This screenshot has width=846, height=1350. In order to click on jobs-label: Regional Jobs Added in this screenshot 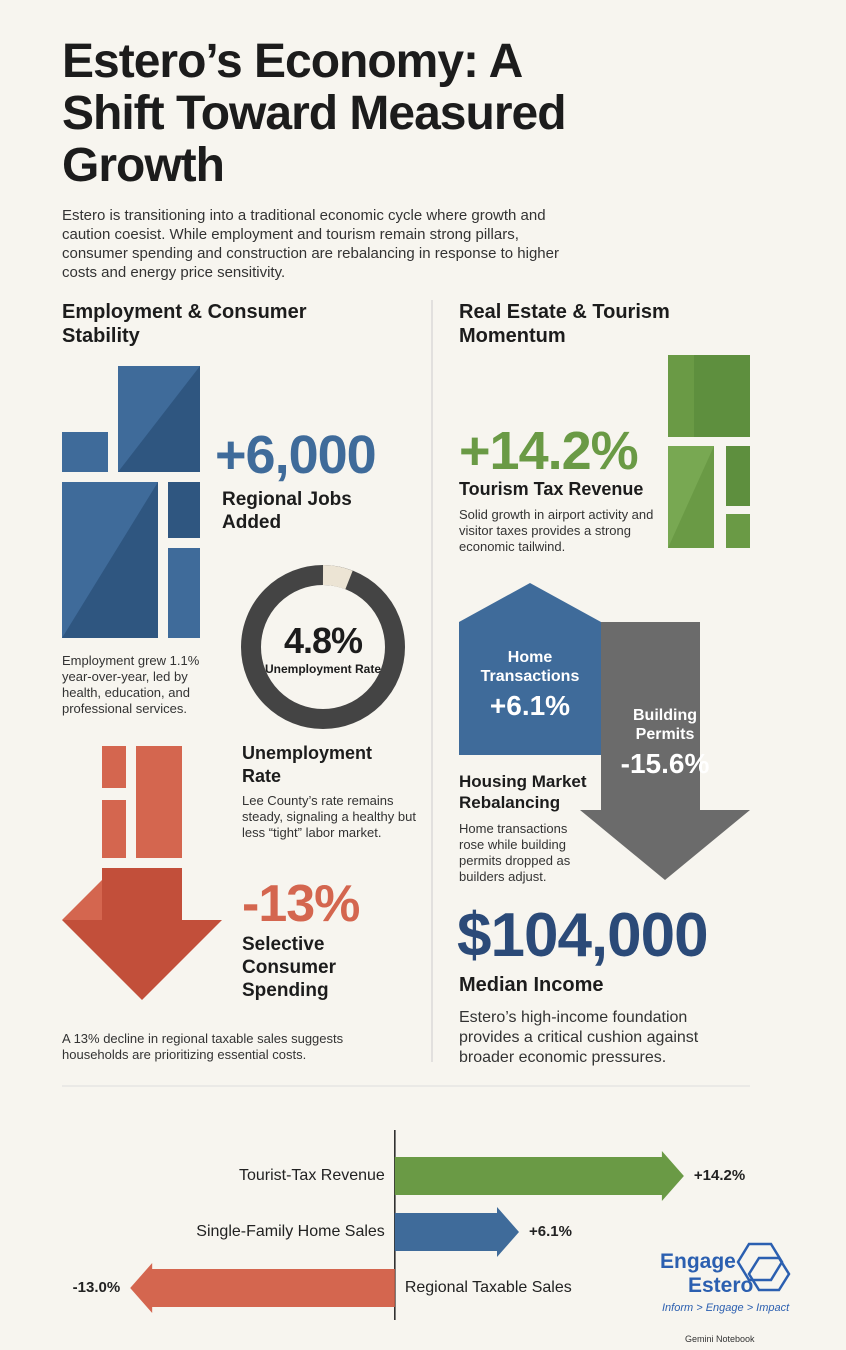, I will do `click(287, 511)`.